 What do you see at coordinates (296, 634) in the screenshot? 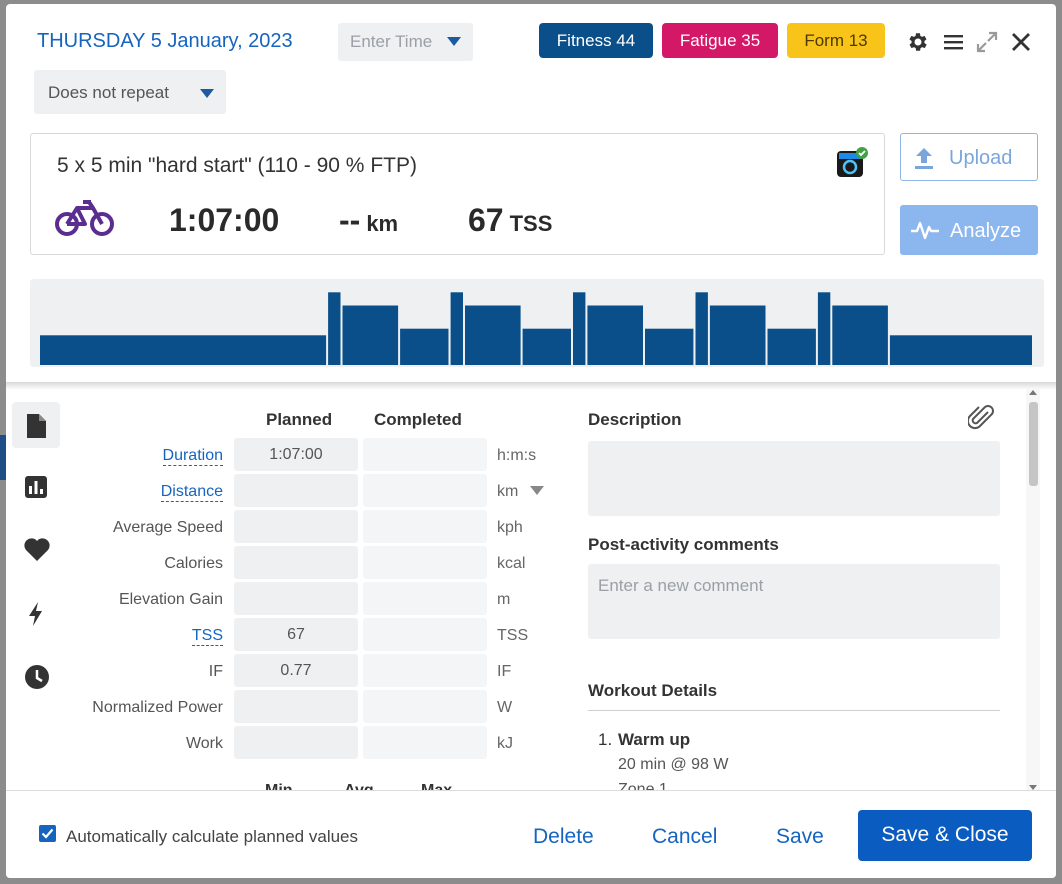
I see `planned-input: 67` at bounding box center [296, 634].